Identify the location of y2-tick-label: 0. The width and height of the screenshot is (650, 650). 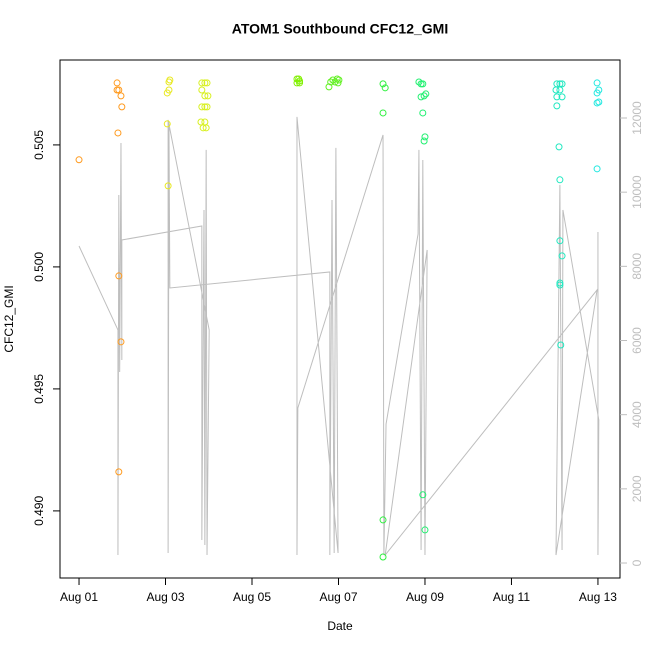
(637, 562).